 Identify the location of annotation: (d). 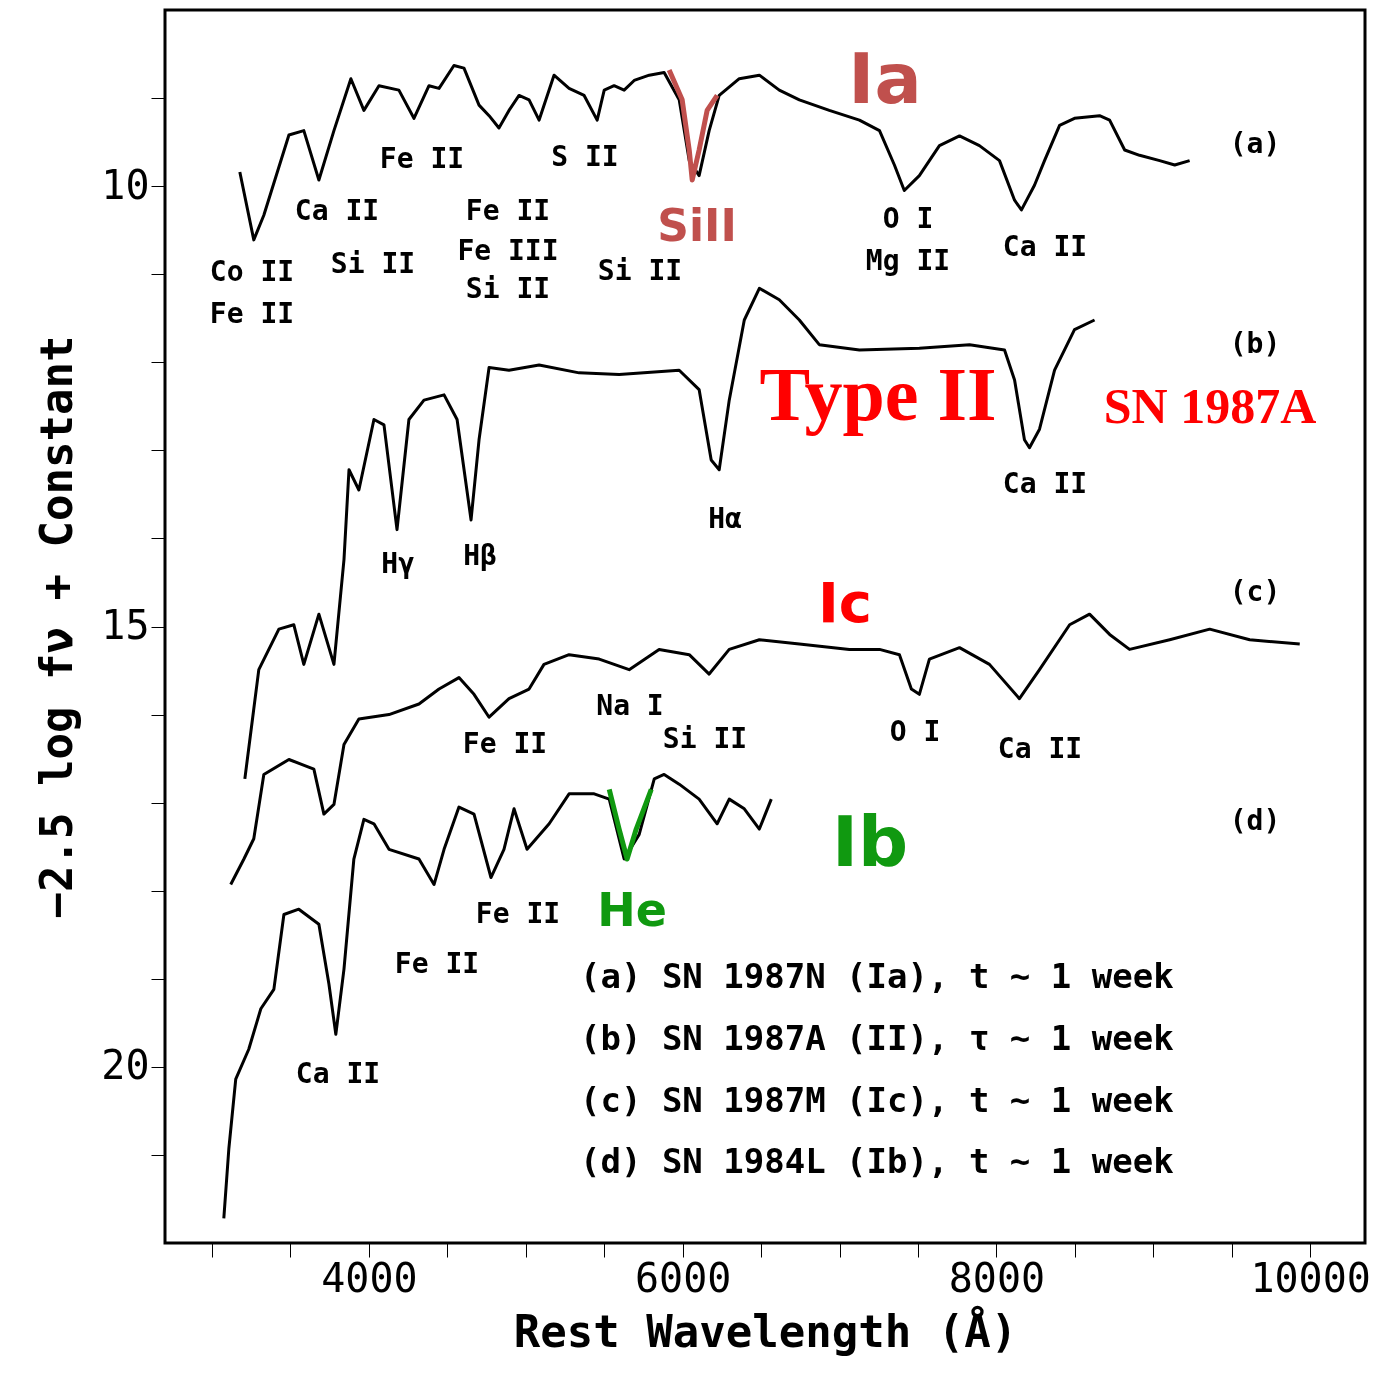
(1255, 820).